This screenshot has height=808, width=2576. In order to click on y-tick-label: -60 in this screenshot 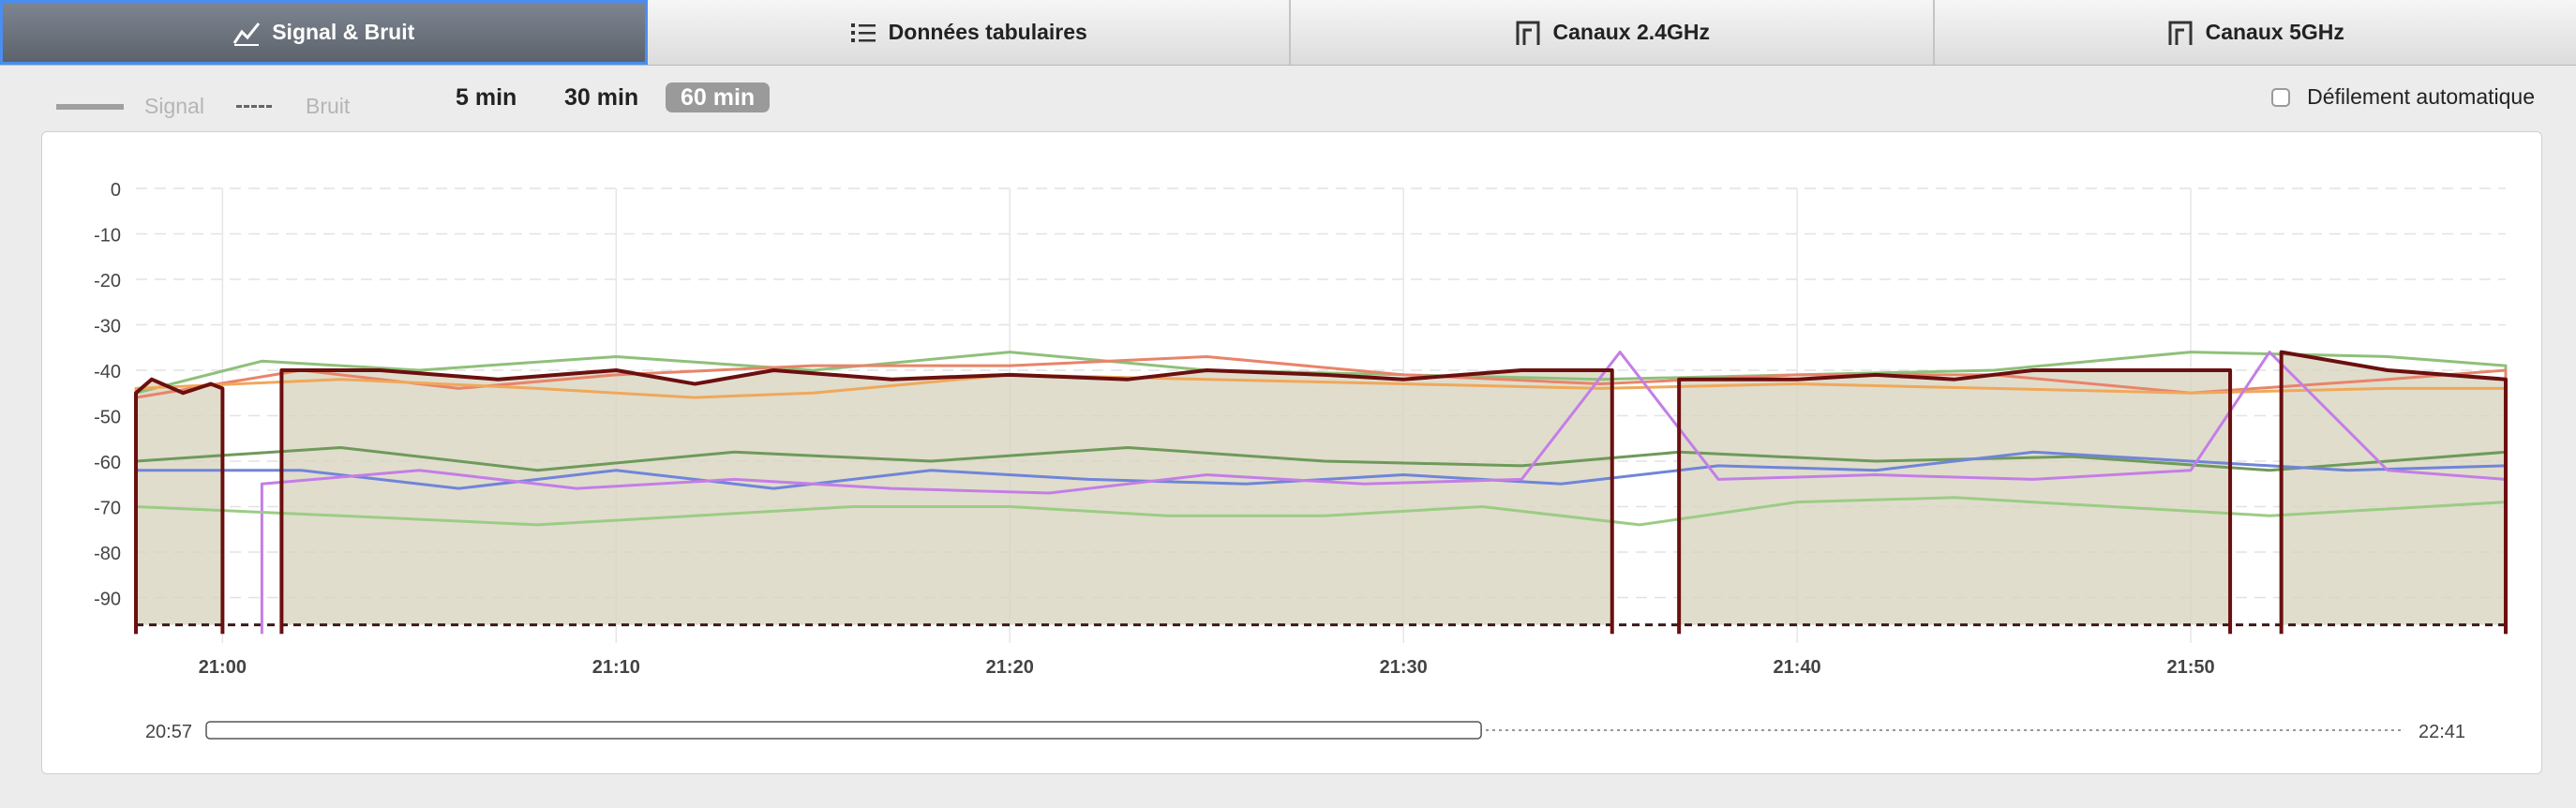, I will do `click(108, 463)`.